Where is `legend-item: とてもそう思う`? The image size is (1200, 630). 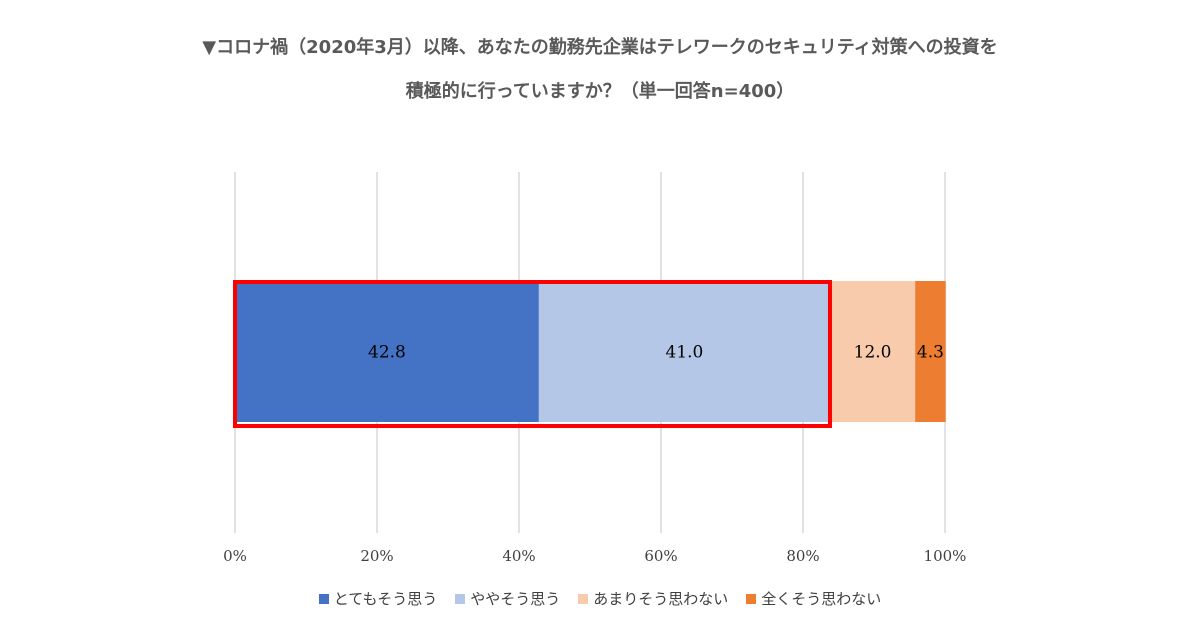
legend-item: とてもそう思う is located at coordinates (378, 598).